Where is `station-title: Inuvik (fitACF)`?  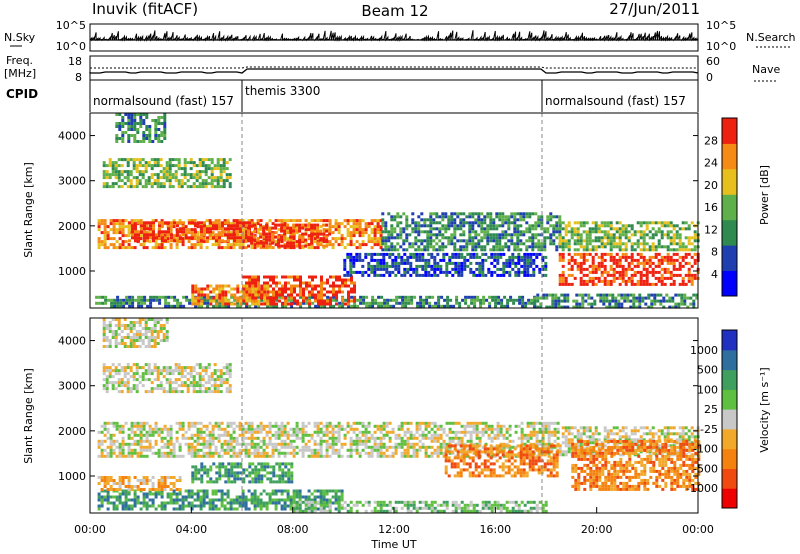 station-title: Inuvik (fitACF) is located at coordinates (145, 9).